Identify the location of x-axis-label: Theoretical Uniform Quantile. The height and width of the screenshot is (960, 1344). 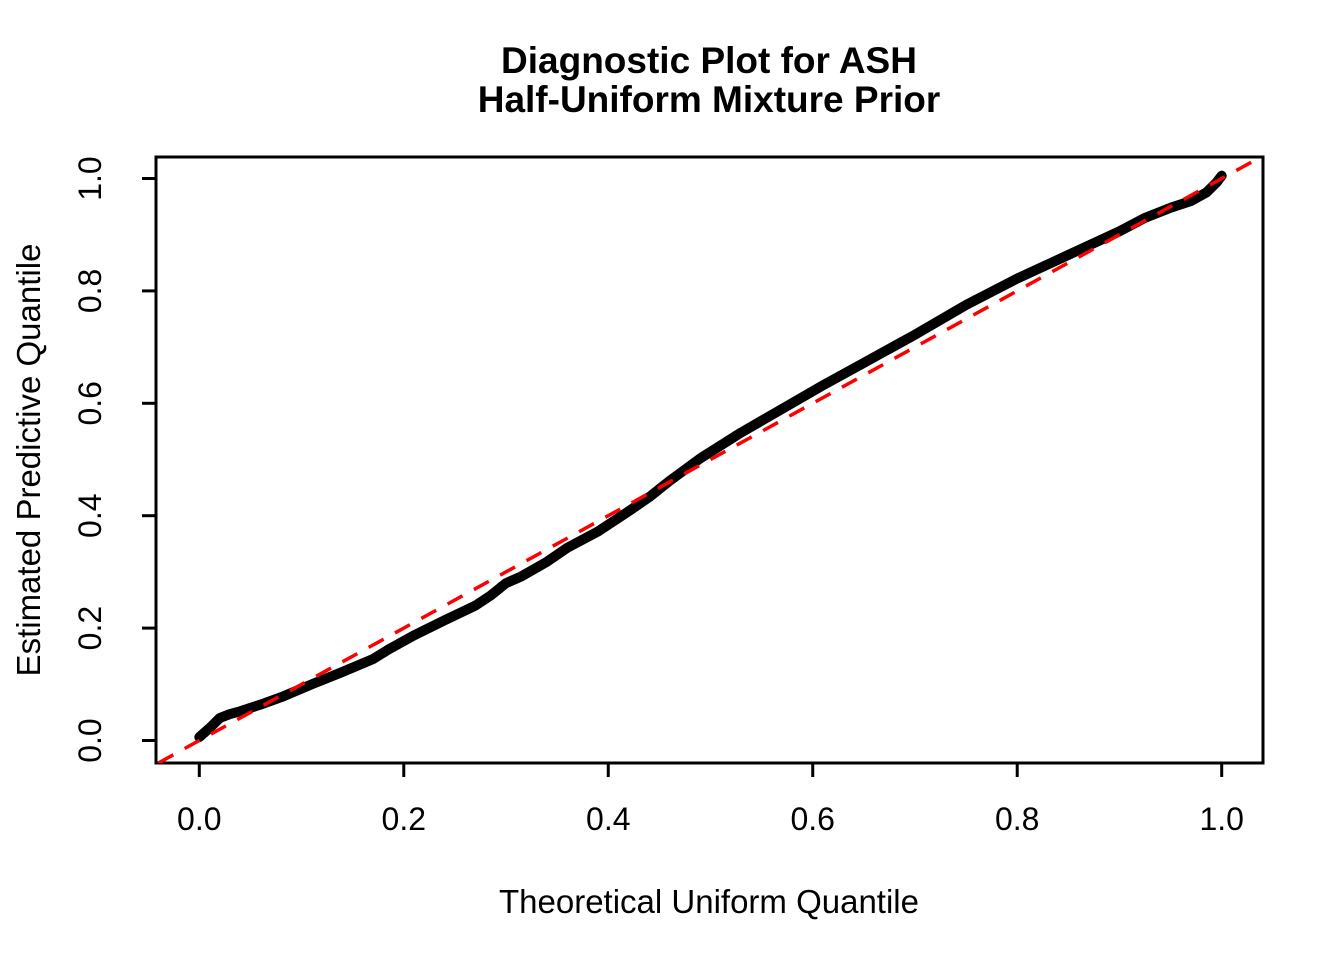
(709, 901).